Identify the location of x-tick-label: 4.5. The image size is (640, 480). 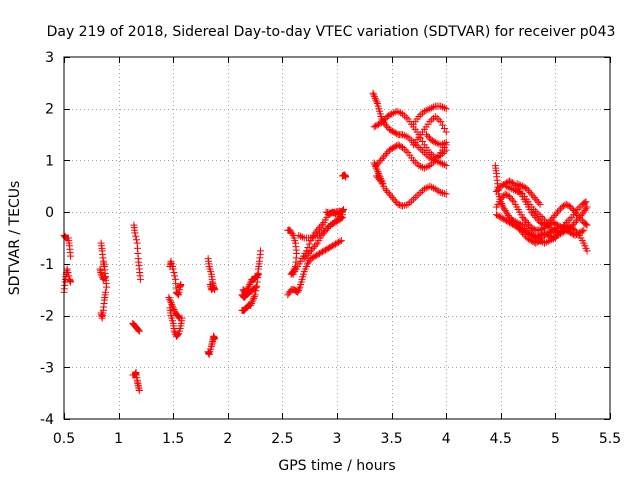
(501, 439).